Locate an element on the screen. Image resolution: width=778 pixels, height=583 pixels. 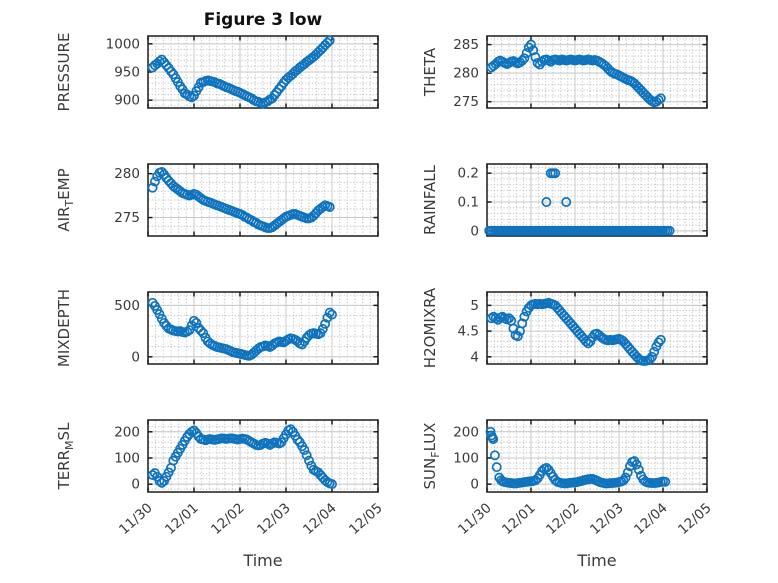
subplot-h2omixra: 44.55 is located at coordinates (583, 328).